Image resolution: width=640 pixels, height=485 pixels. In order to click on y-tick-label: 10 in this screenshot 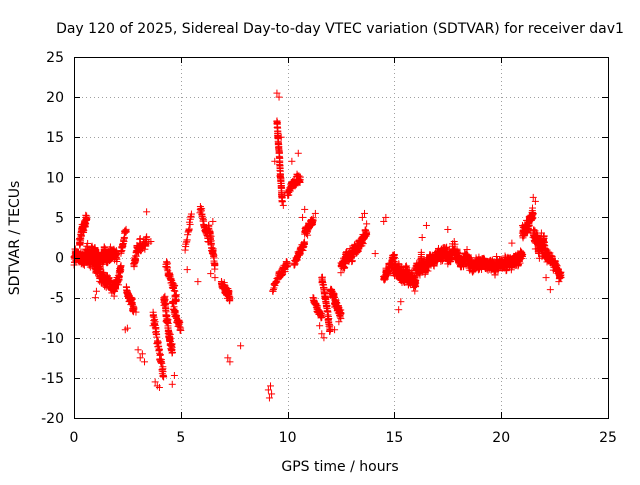, I will do `click(55, 178)`.